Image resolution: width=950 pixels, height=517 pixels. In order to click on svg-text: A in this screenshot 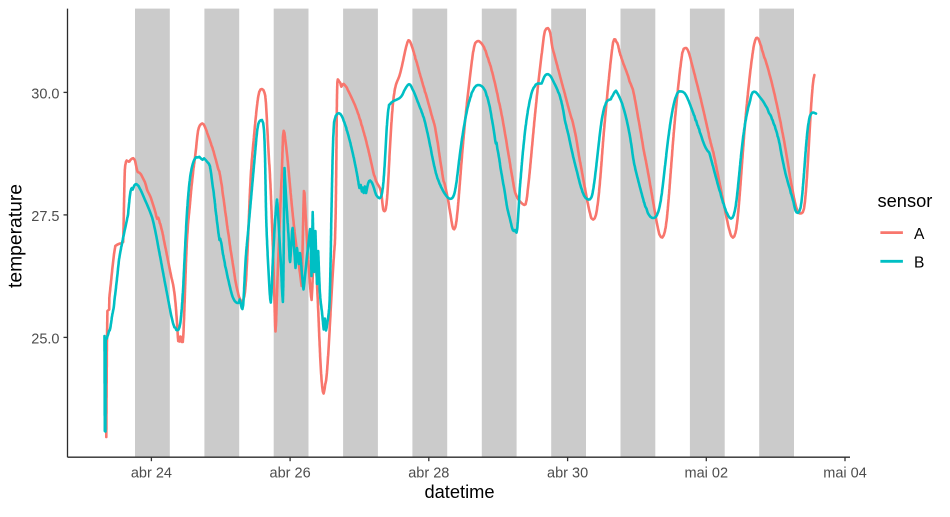, I will do `click(919, 234)`.